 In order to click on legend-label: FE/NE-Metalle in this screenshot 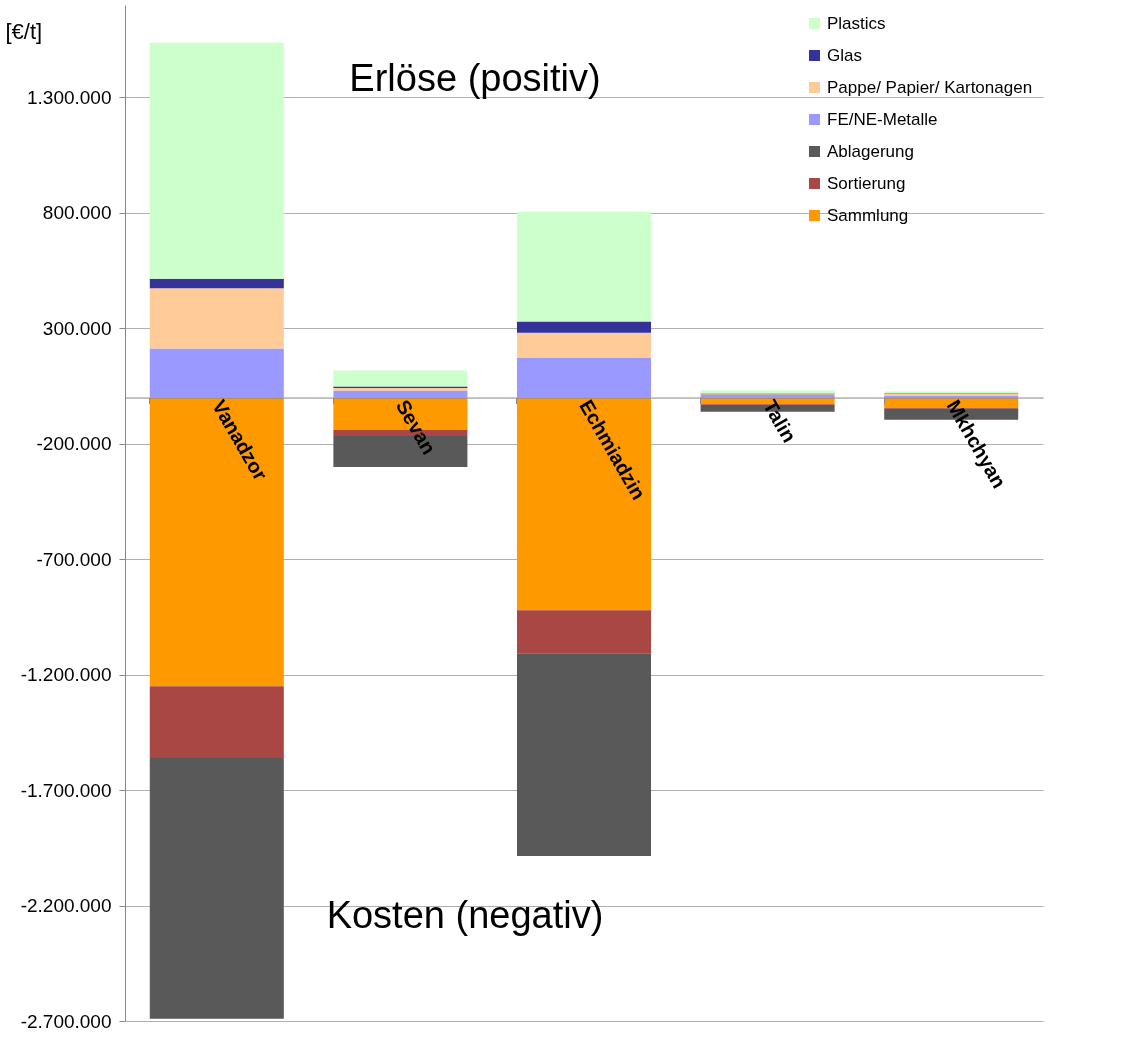, I will do `click(882, 119)`.